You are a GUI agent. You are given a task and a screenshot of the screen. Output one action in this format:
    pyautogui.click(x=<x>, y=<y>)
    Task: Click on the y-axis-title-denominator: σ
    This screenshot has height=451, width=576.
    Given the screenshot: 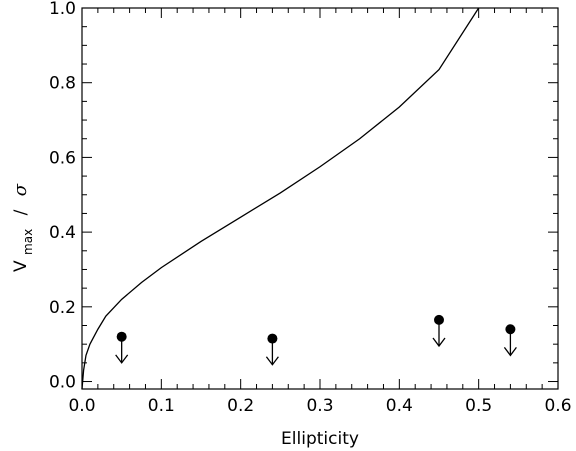 What is the action you would take?
    pyautogui.click(x=20, y=189)
    